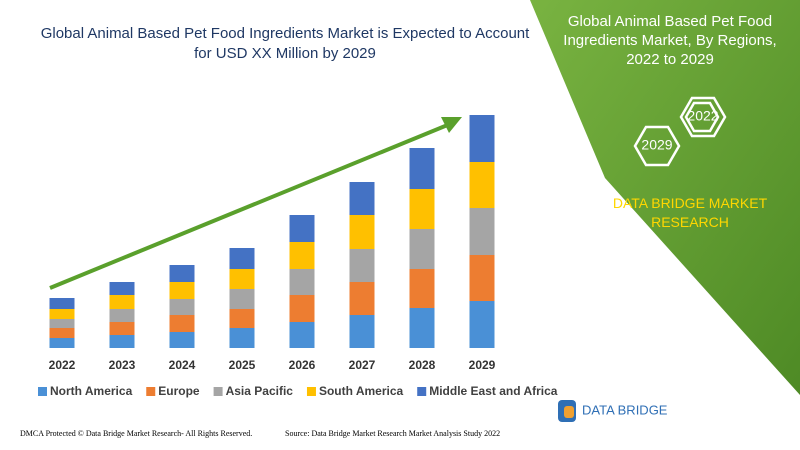 This screenshot has width=800, height=450. I want to click on legend-label: South America, so click(361, 391).